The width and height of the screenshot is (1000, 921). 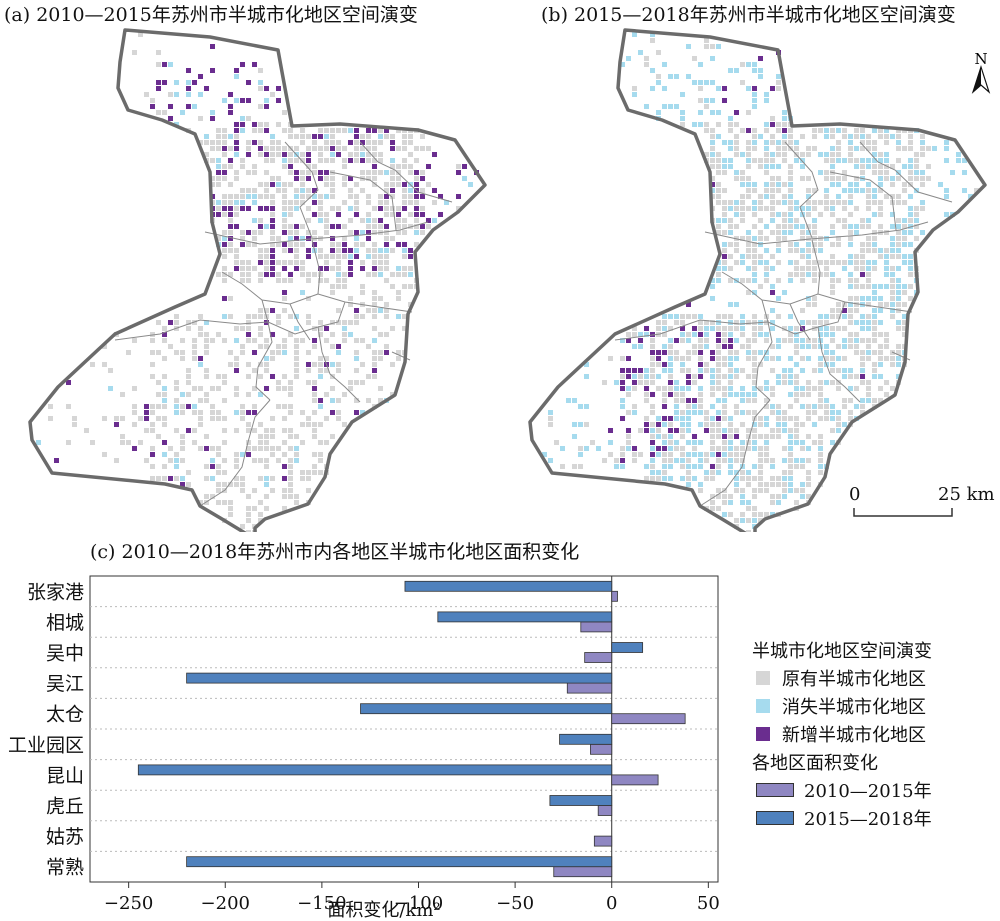 I want to click on category-label: 昆山, so click(x=65, y=776).